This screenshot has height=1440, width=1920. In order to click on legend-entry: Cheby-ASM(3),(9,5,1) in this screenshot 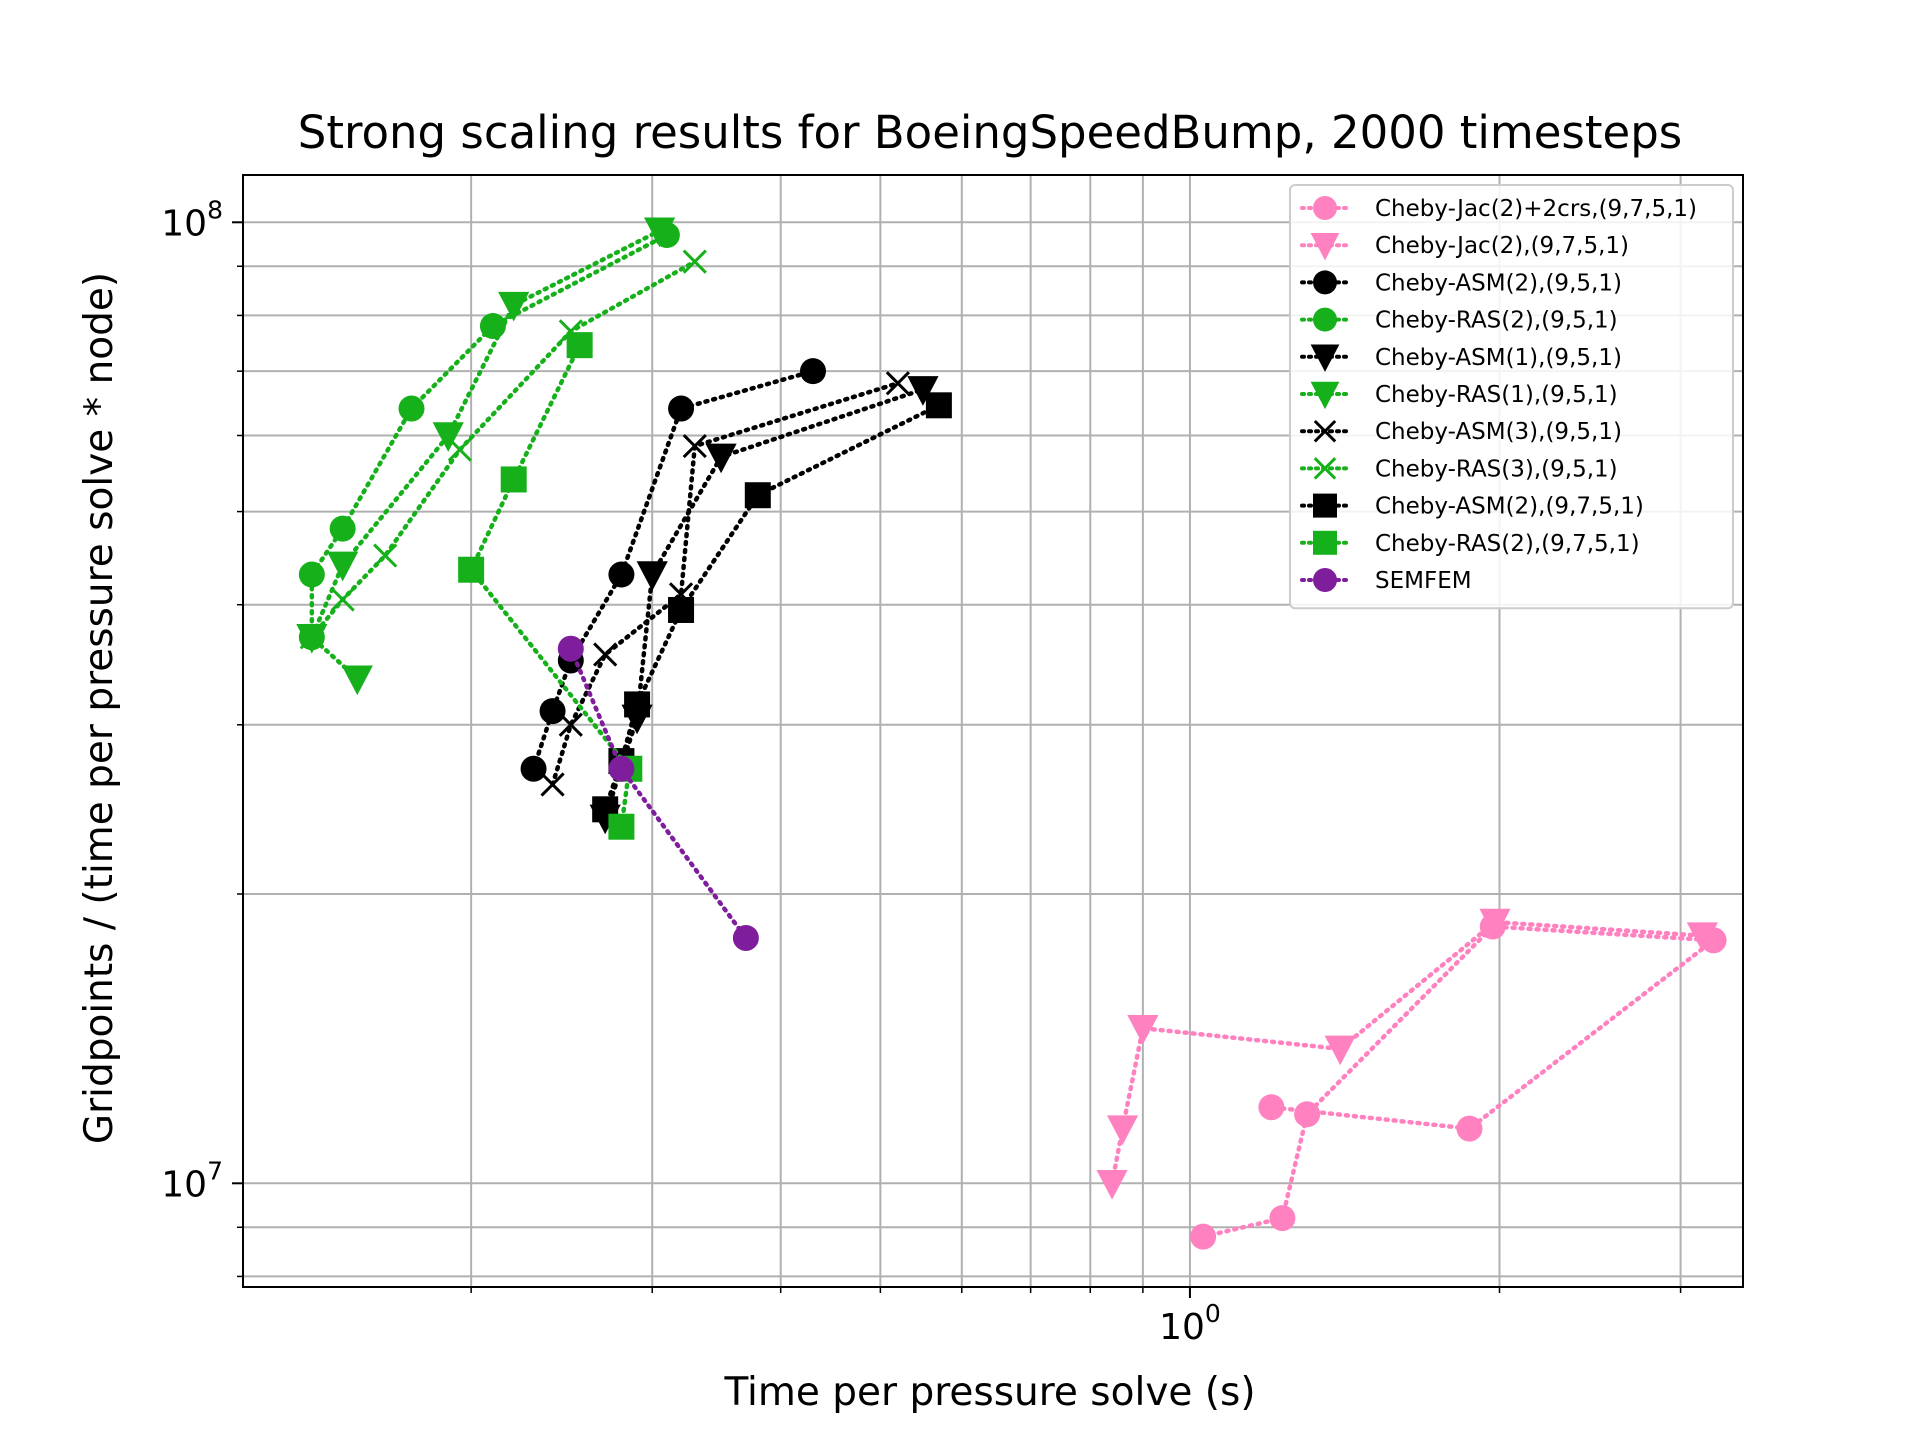, I will do `click(1461, 432)`.